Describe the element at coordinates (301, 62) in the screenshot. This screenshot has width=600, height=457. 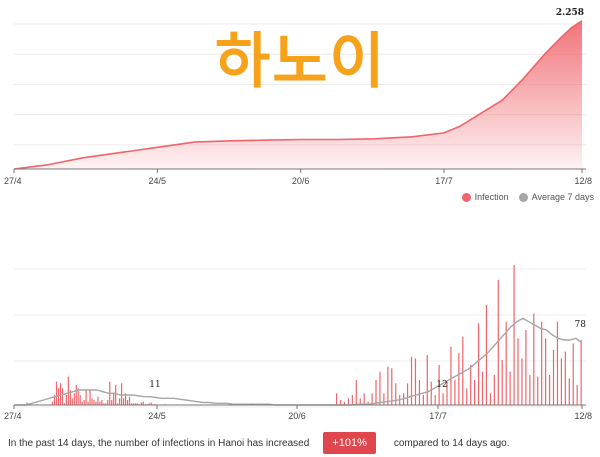
I see `overlay-title: 하노이` at that location.